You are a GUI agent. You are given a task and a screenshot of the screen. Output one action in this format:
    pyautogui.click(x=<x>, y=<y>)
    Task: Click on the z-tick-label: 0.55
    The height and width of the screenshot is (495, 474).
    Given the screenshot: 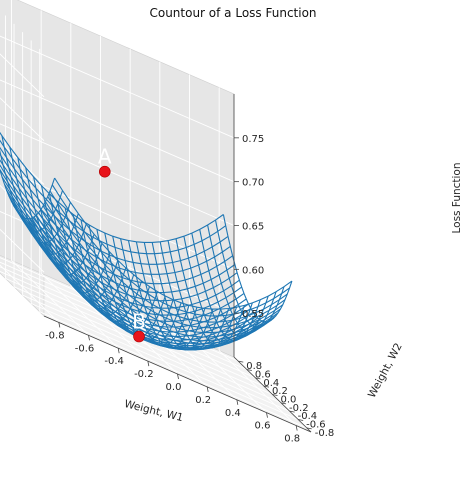 What is the action you would take?
    pyautogui.click(x=253, y=314)
    